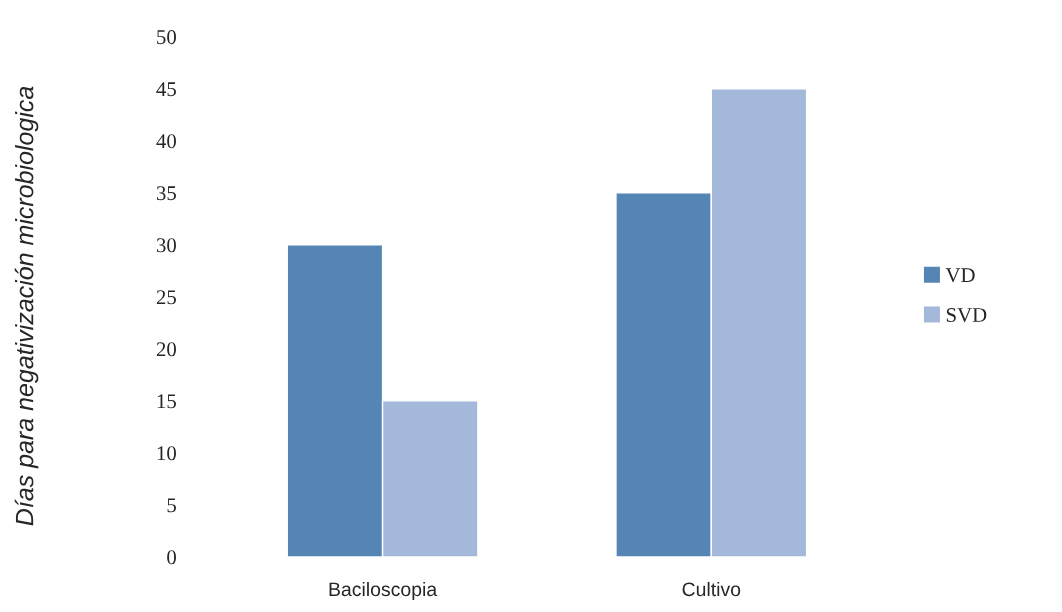  Describe the element at coordinates (166, 37) in the screenshot. I see `y-tick-label: 50` at that location.